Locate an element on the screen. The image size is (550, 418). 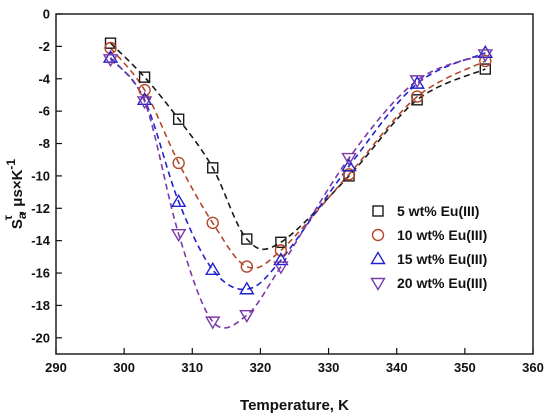
y-axis-title-units: , μs×K is located at coordinates (17, 192).